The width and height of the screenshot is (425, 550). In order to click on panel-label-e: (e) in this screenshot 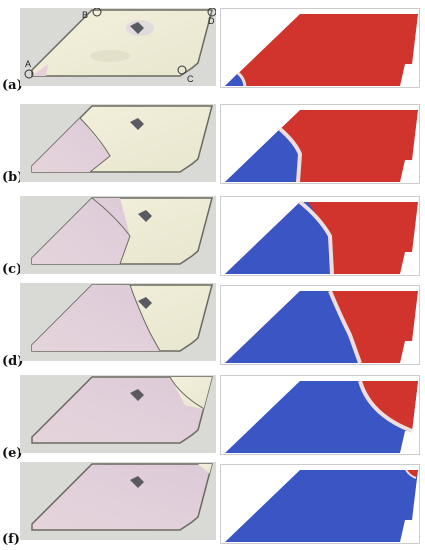, I will do `click(12, 453)`.